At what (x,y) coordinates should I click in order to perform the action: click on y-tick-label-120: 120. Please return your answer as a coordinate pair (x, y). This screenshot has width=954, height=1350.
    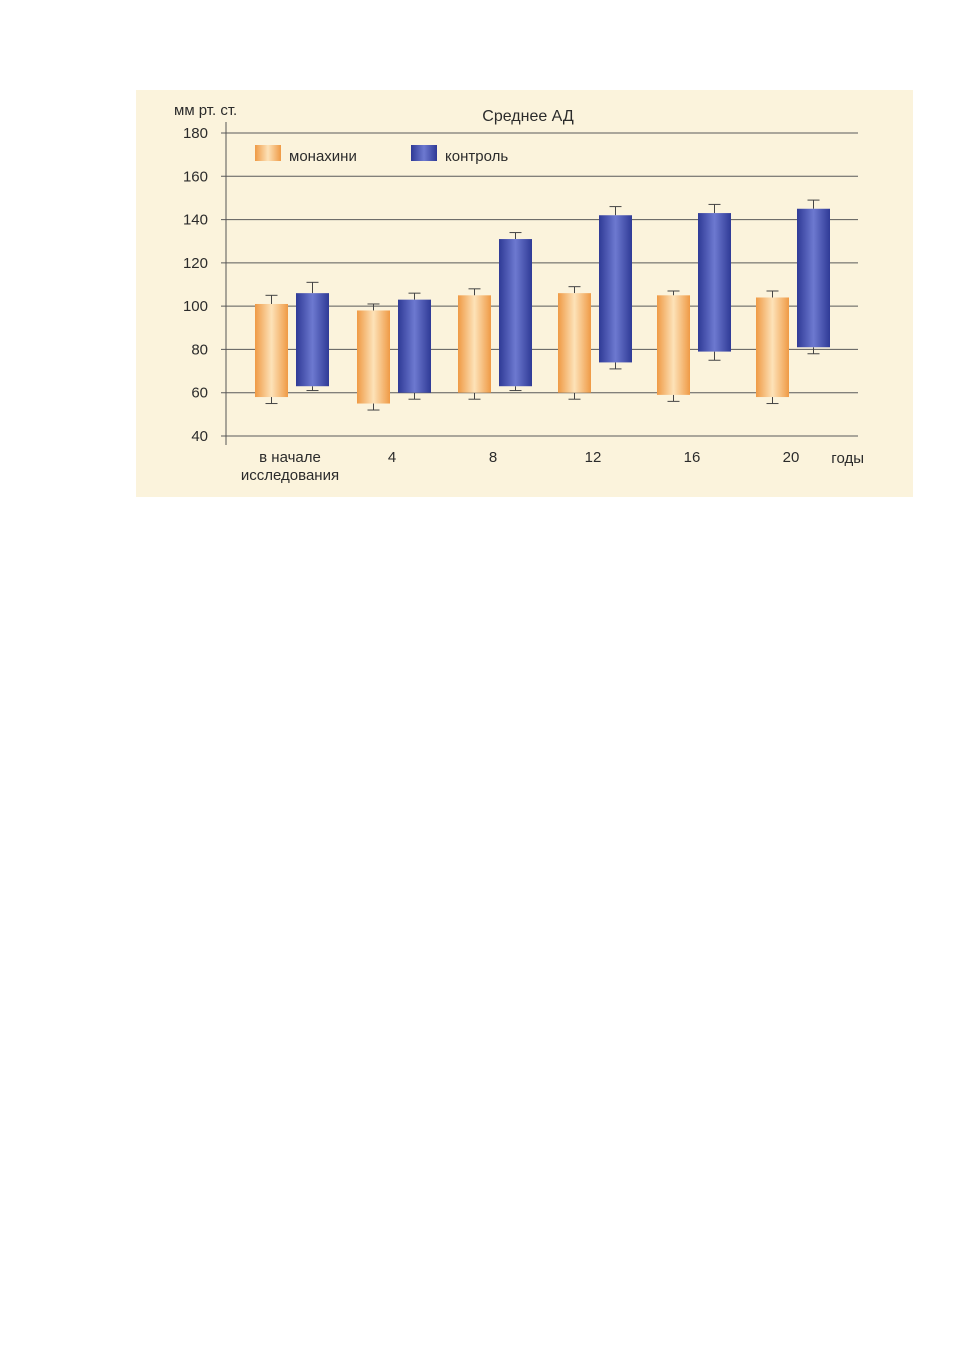
    Looking at the image, I should click on (195, 263).